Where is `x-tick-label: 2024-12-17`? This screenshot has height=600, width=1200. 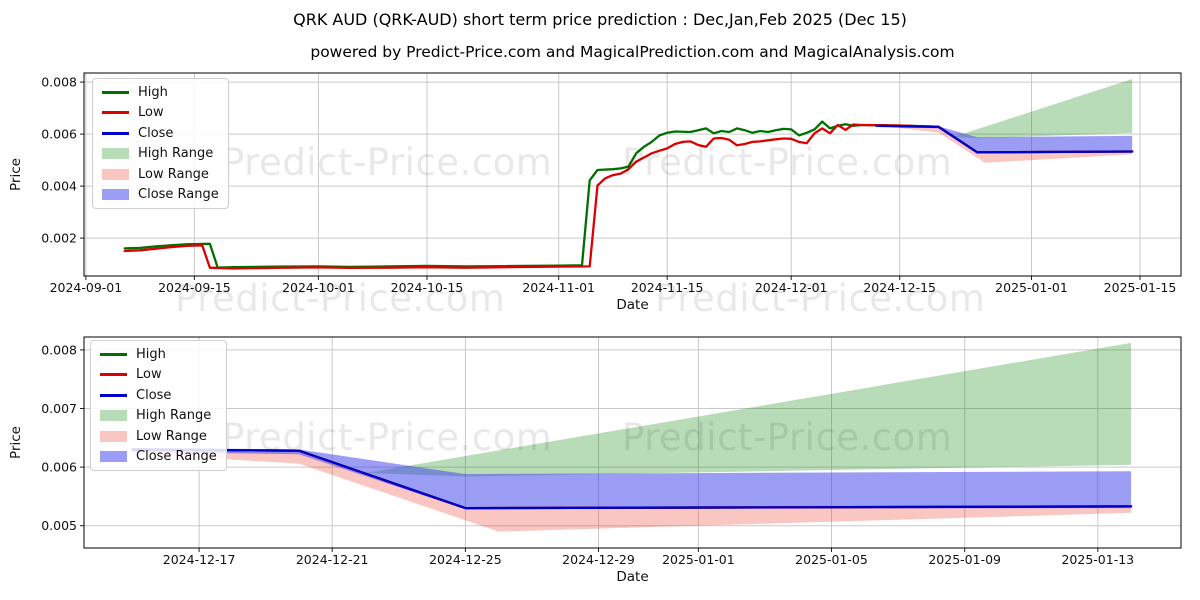 x-tick-label: 2024-12-17 is located at coordinates (199, 559).